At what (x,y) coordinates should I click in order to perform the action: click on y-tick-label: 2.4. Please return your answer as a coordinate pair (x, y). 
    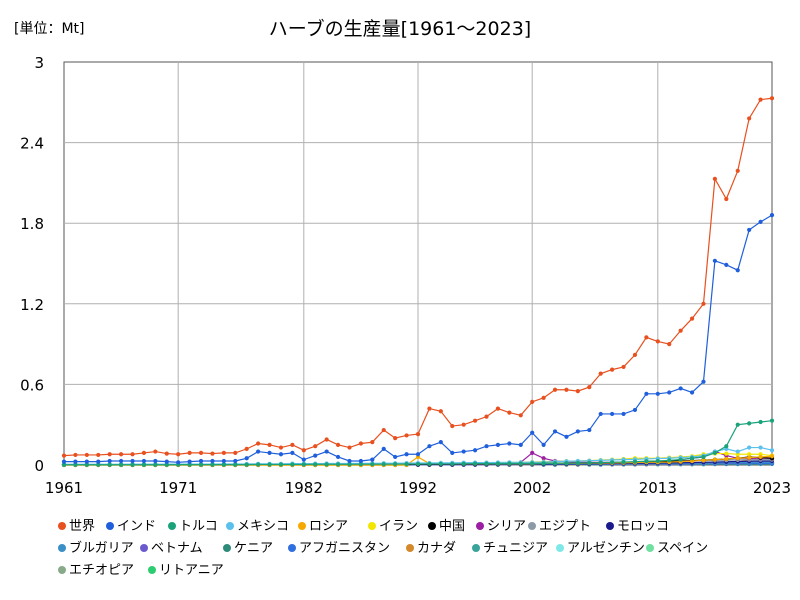
    Looking at the image, I should click on (32, 144).